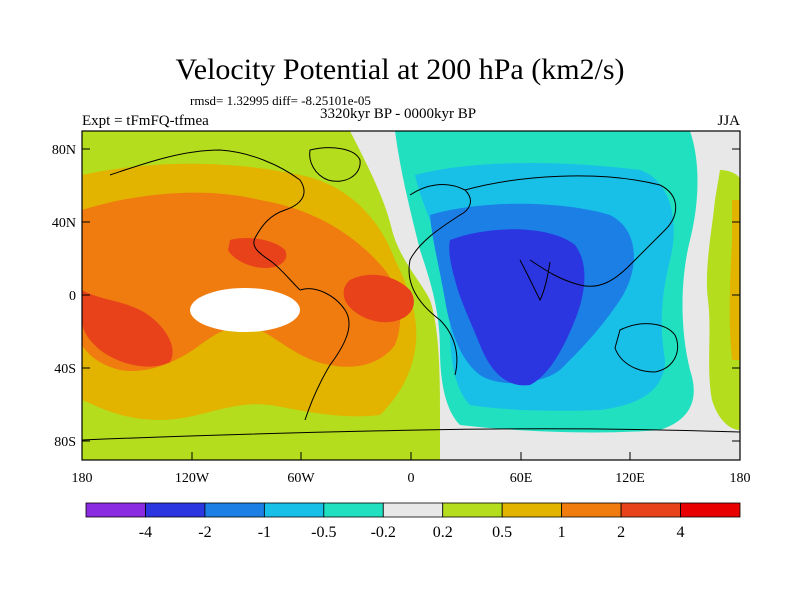 The width and height of the screenshot is (800, 600). I want to click on coastline-greenland, so click(335, 164).